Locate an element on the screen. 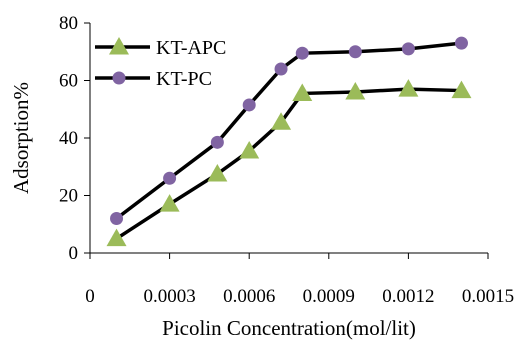 The image size is (524, 343). x-axis-ticks: 0 0.0003 0.0006 0.0009 0.0012 0.0015 is located at coordinates (299, 280).